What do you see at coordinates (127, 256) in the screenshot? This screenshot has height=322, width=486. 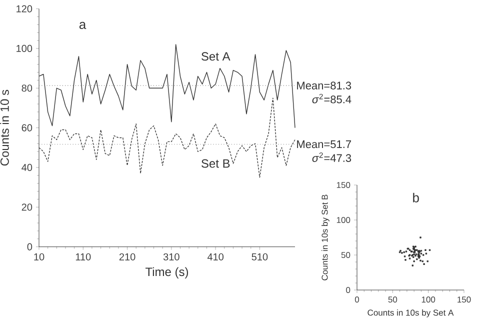 I see `x-tick-label: 210` at bounding box center [127, 256].